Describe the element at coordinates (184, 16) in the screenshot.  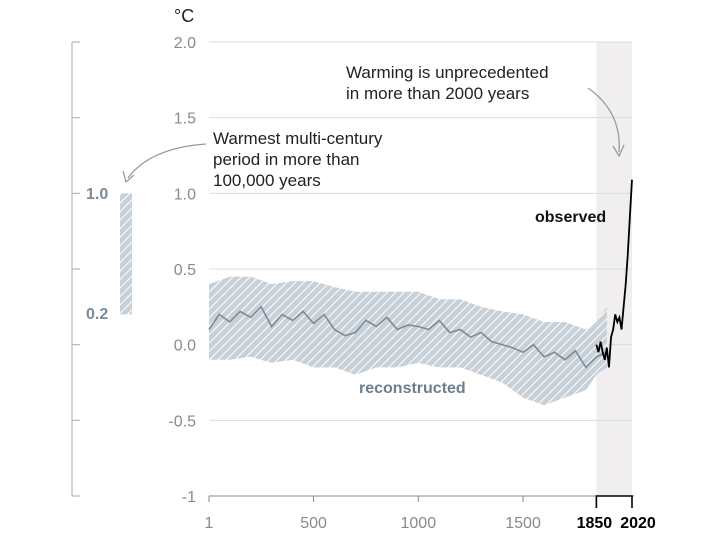
I see `unit-label: °C` at that location.